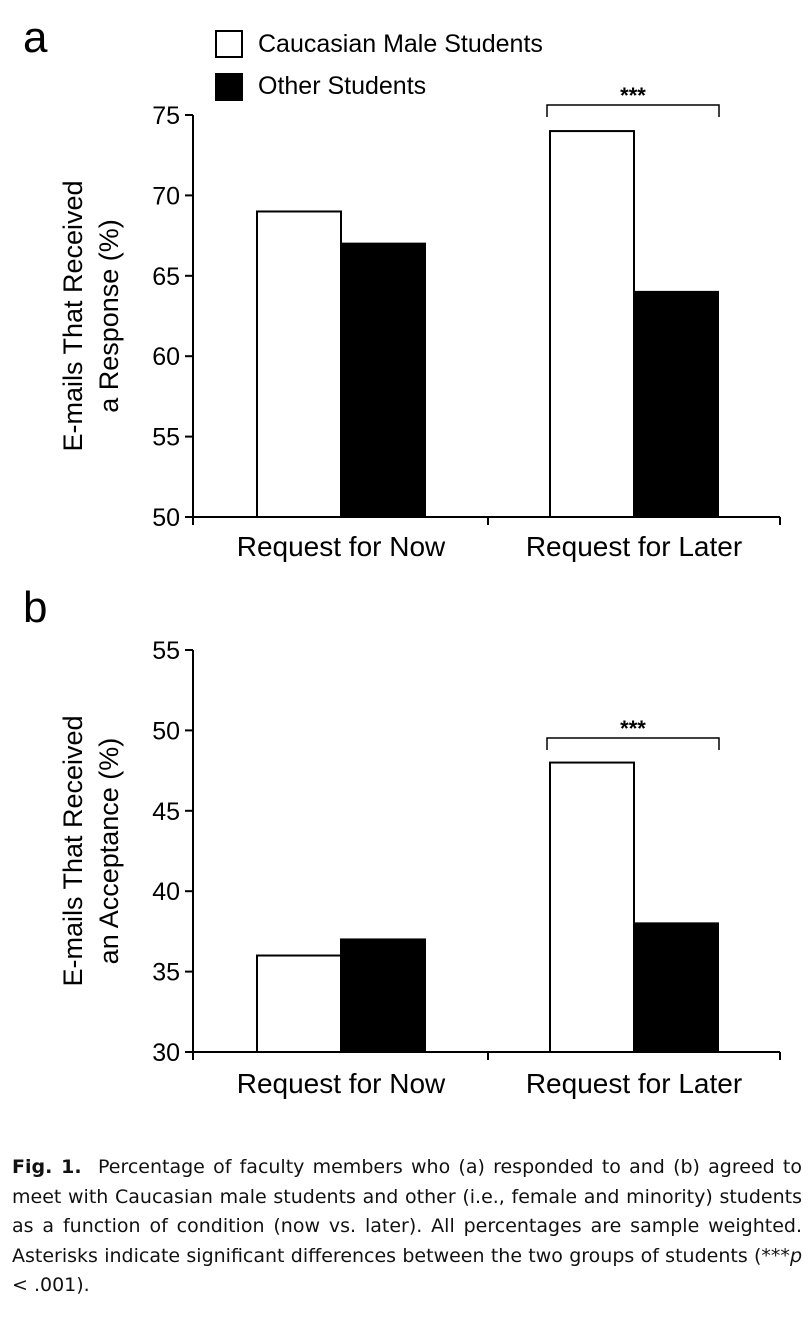 This screenshot has height=1328, width=810. I want to click on legend-label-other: Other Students, so click(342, 86).